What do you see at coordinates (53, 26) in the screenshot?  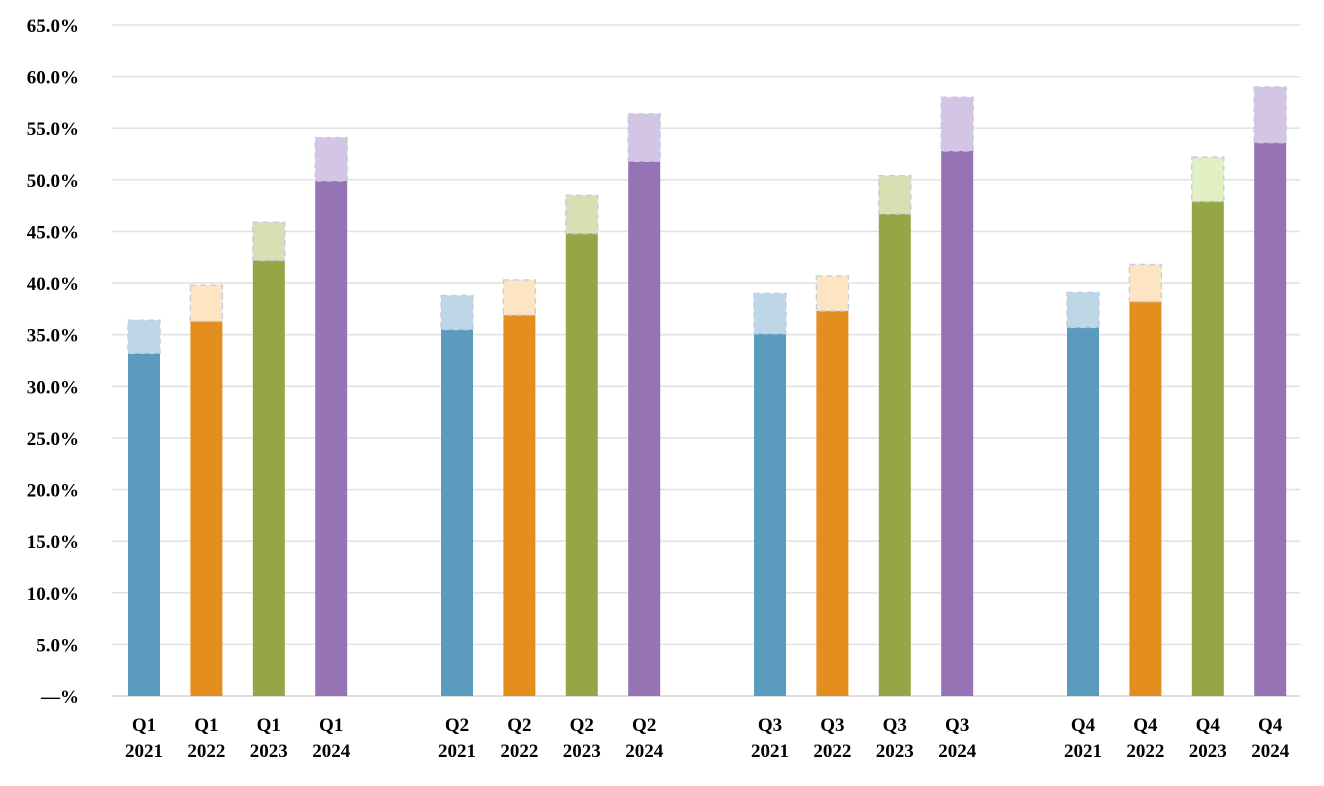 I see `y-tick-label: 65.0%` at bounding box center [53, 26].